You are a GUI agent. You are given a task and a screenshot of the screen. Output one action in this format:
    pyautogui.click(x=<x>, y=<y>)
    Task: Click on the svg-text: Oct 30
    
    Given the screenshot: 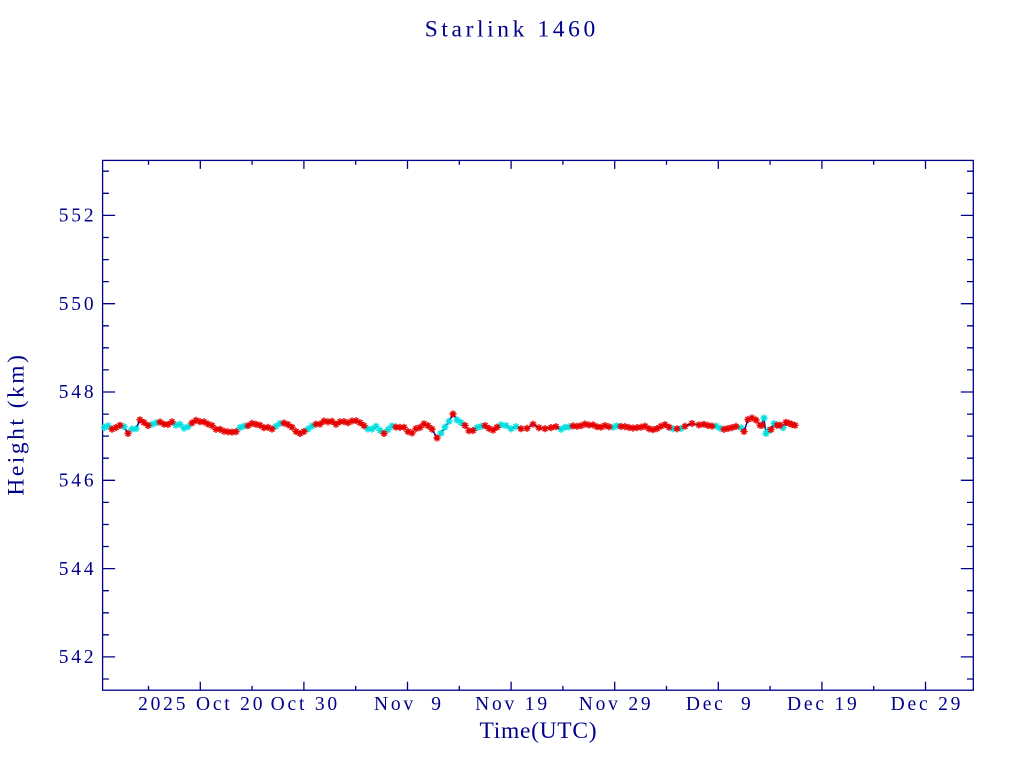 What is the action you would take?
    pyautogui.click(x=305, y=704)
    